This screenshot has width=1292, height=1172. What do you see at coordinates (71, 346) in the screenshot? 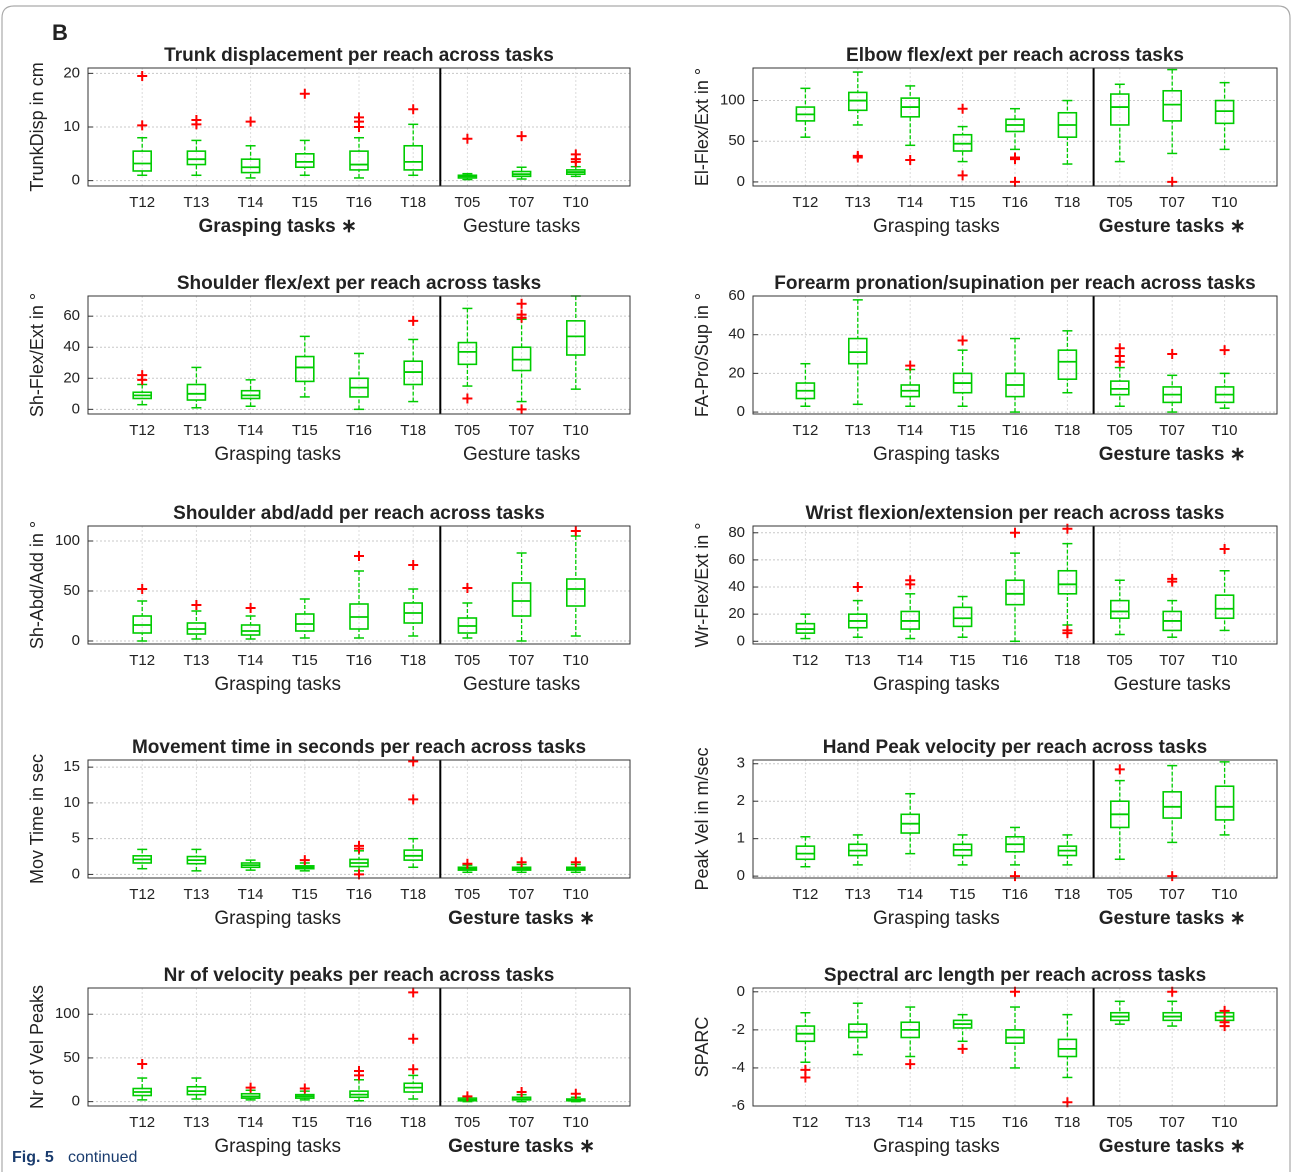
I see `y-tick-label: 40` at bounding box center [71, 346].